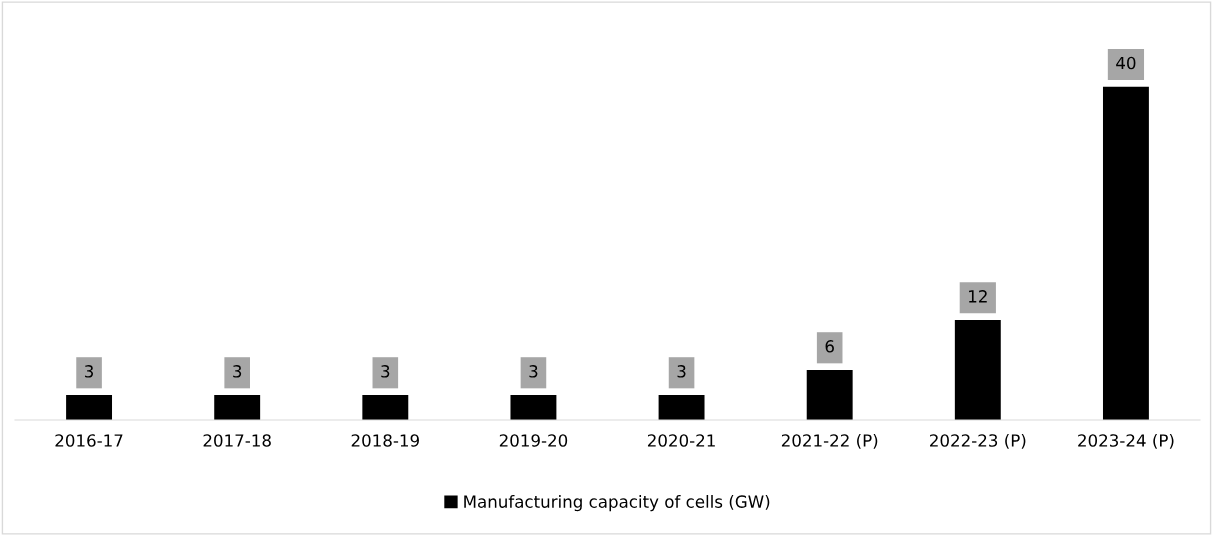  Describe the element at coordinates (978, 296) in the screenshot. I see `data-label: 12` at that location.